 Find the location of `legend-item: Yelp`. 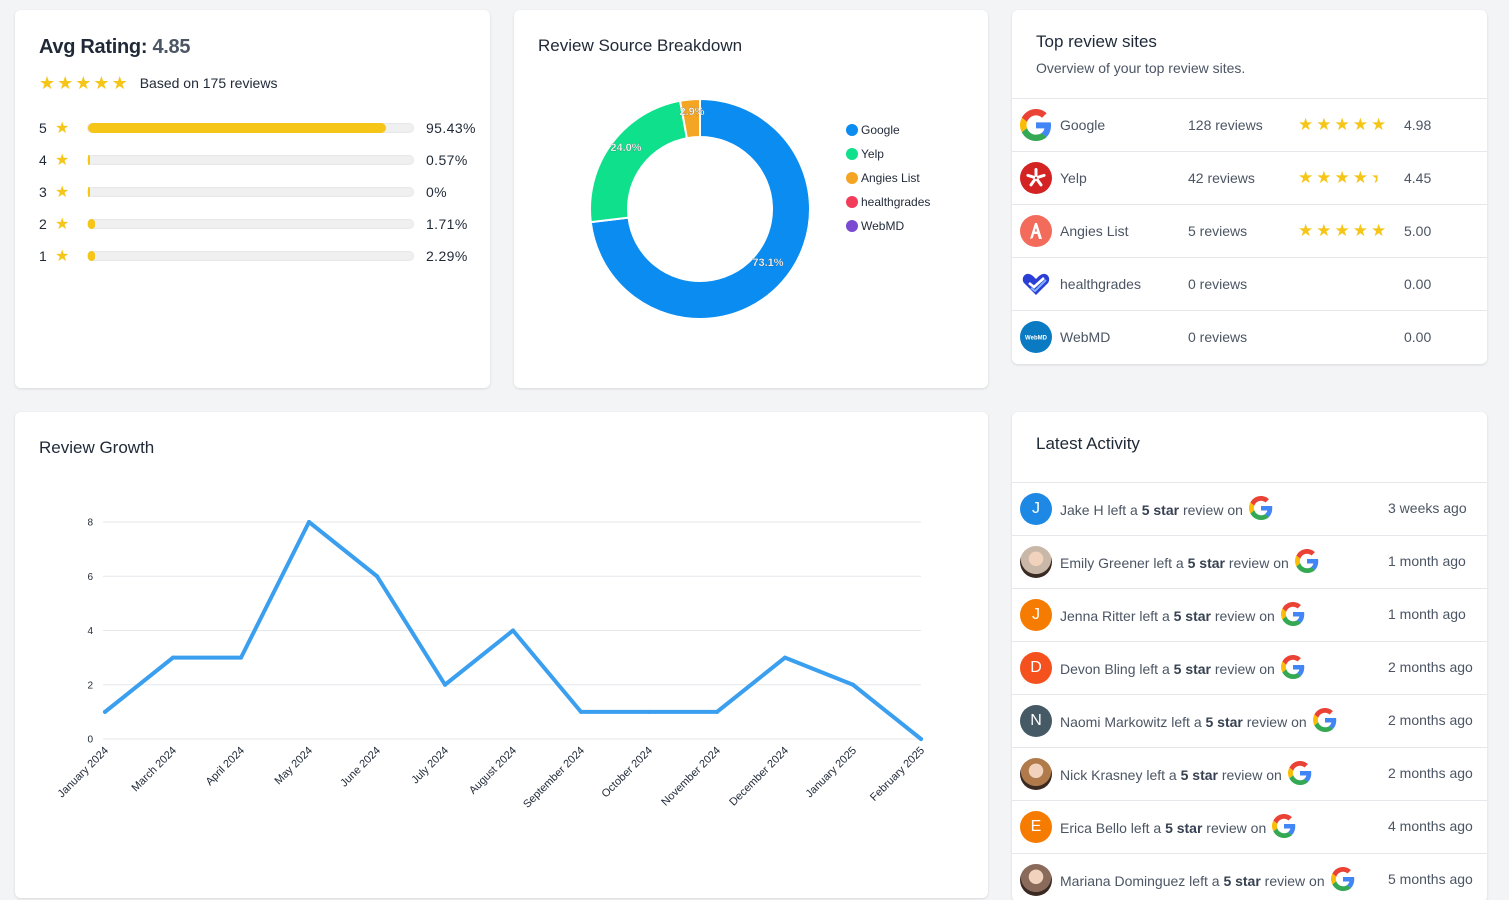

legend-item: Yelp is located at coordinates (888, 154).